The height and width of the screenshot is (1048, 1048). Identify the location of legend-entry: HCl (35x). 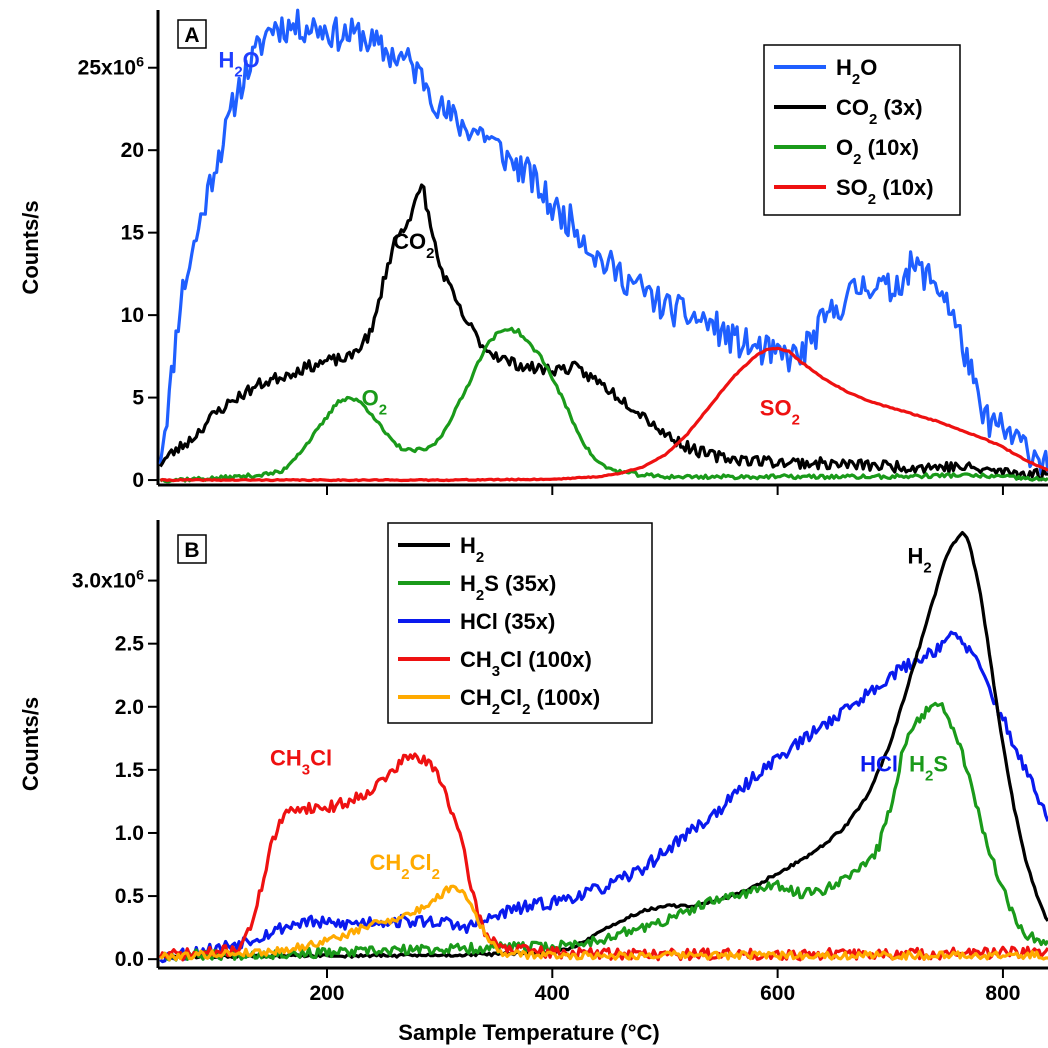
(507, 621).